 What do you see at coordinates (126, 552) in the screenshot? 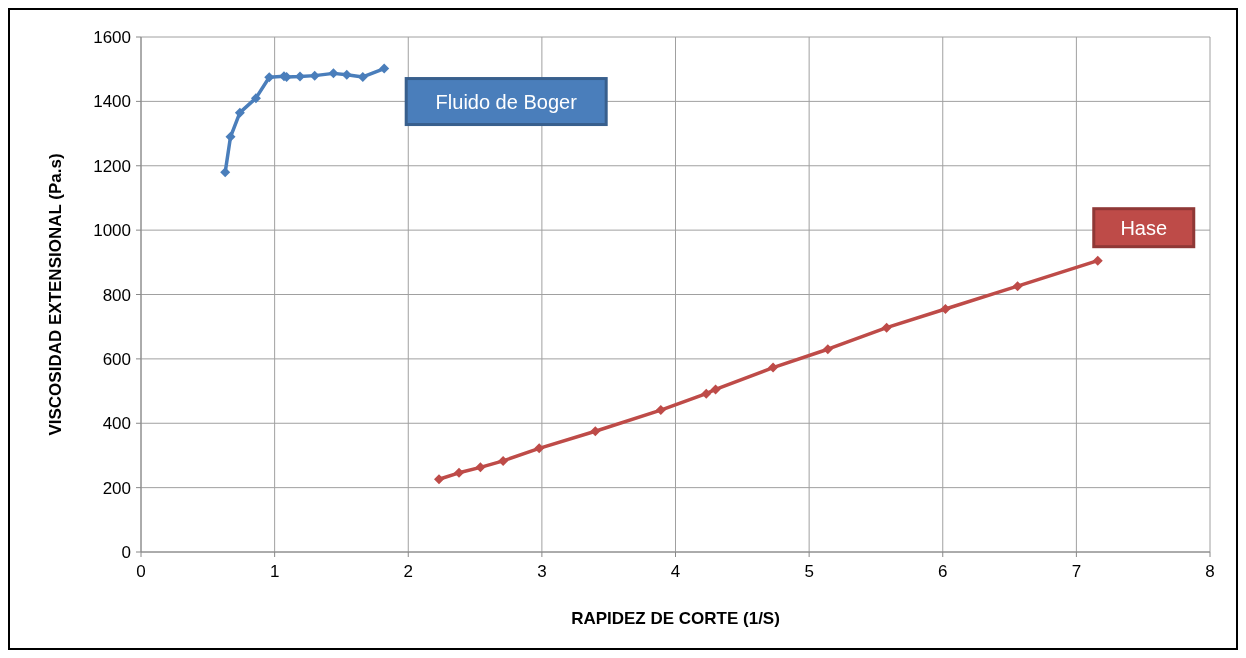
I see `y-tick-label: 0` at bounding box center [126, 552].